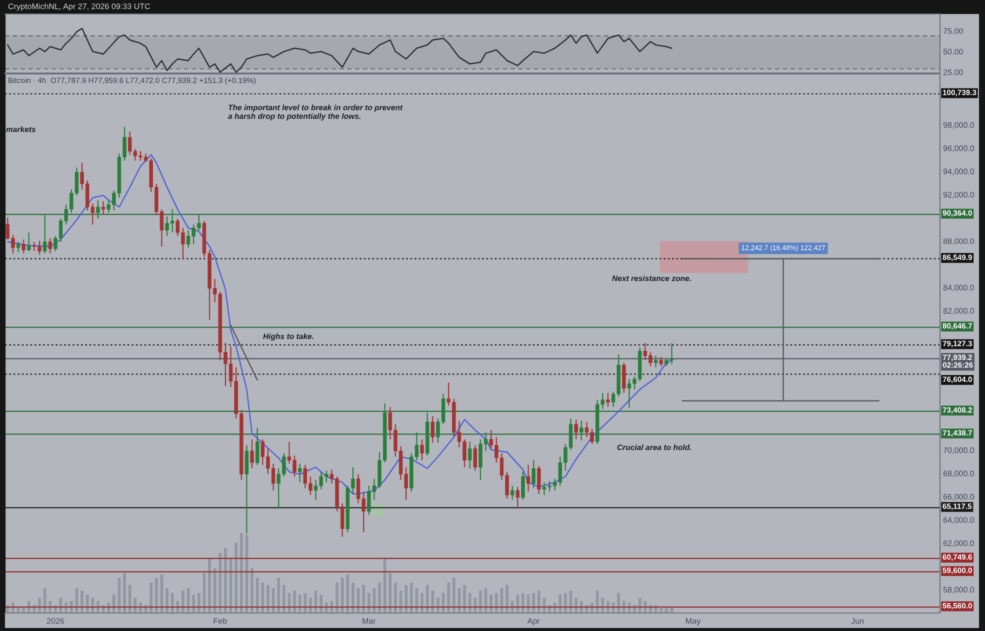 This screenshot has width=985, height=631. What do you see at coordinates (958, 450) in the screenshot?
I see `y-tick-label: 70,000.0` at bounding box center [958, 450].